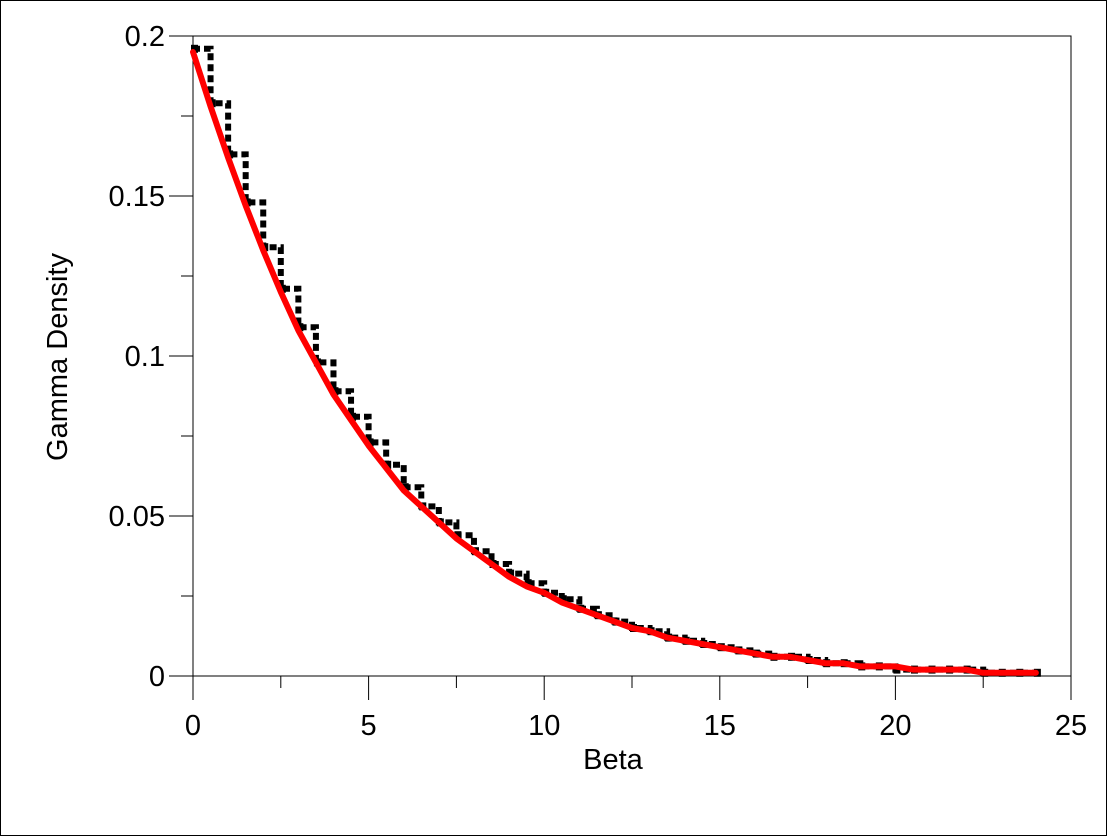  I want to click on y-axis-label: Gamma Density, so click(58, 357).